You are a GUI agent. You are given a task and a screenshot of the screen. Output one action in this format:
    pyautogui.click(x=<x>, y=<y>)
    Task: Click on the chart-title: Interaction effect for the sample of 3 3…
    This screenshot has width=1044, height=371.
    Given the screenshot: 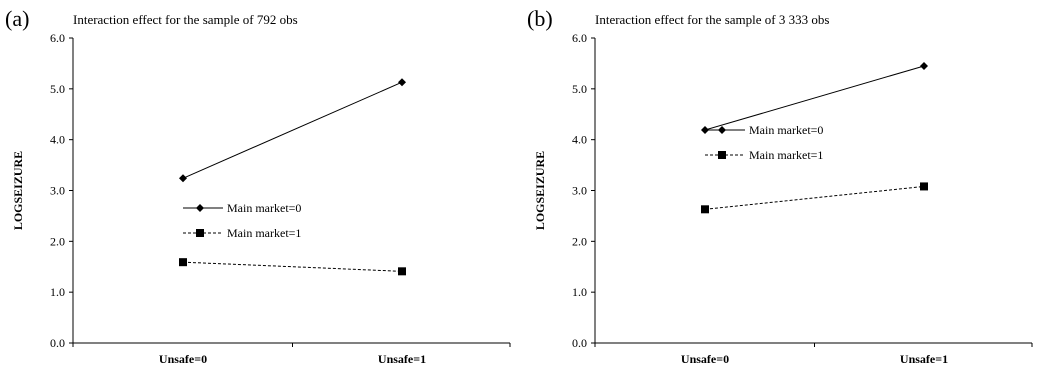 What is the action you would take?
    pyautogui.click(x=712, y=19)
    